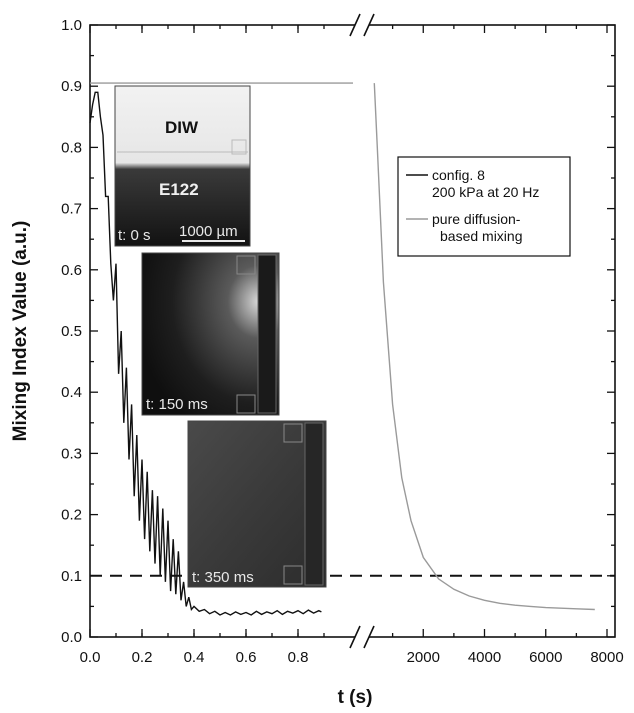 This screenshot has height=713, width=634. Describe the element at coordinates (71, 453) in the screenshot. I see `y-tick-label: 0.3` at that location.